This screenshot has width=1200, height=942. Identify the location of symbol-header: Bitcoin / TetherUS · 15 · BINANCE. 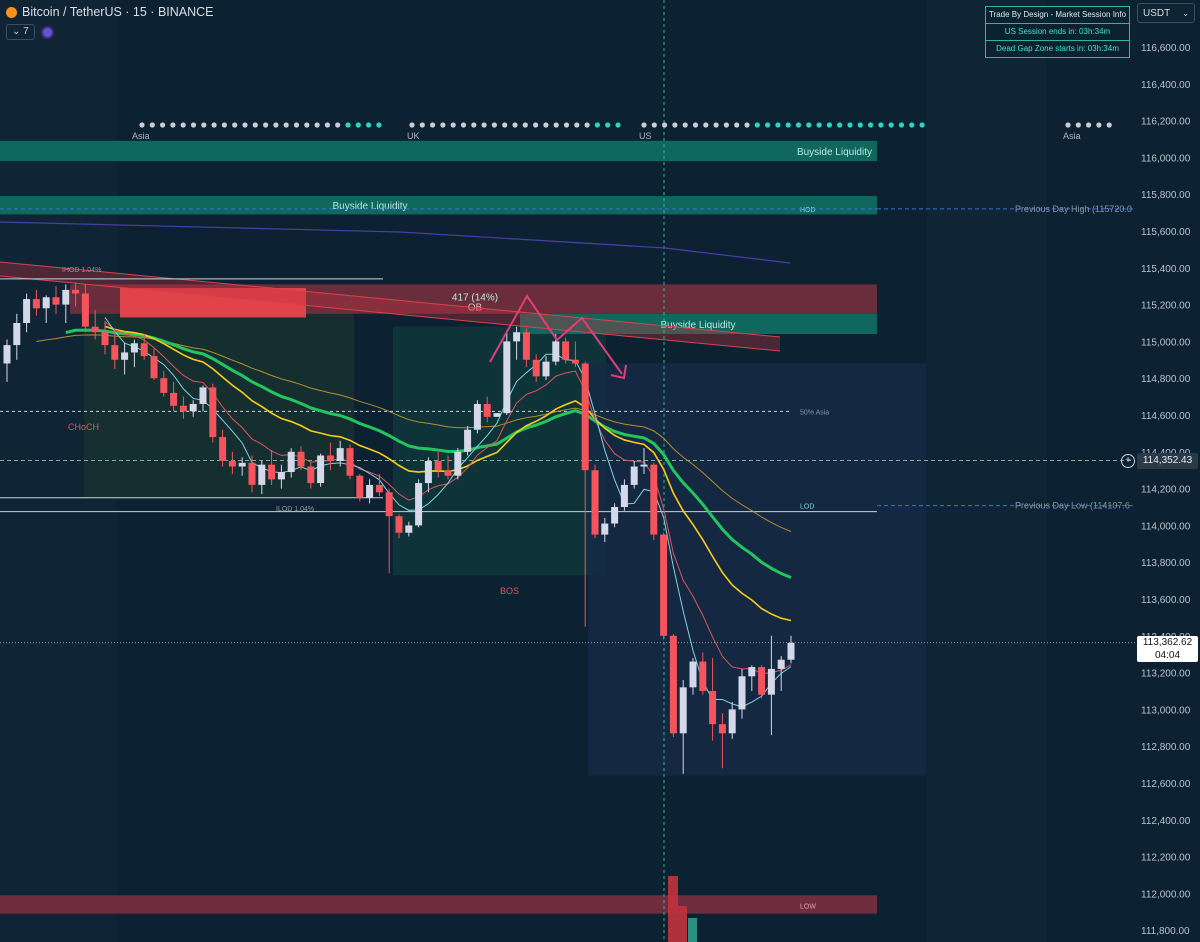
(110, 12).